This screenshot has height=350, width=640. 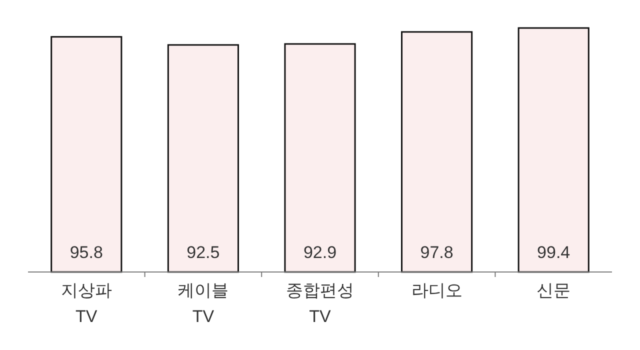 I want to click on data-label: 92.9, so click(x=320, y=252).